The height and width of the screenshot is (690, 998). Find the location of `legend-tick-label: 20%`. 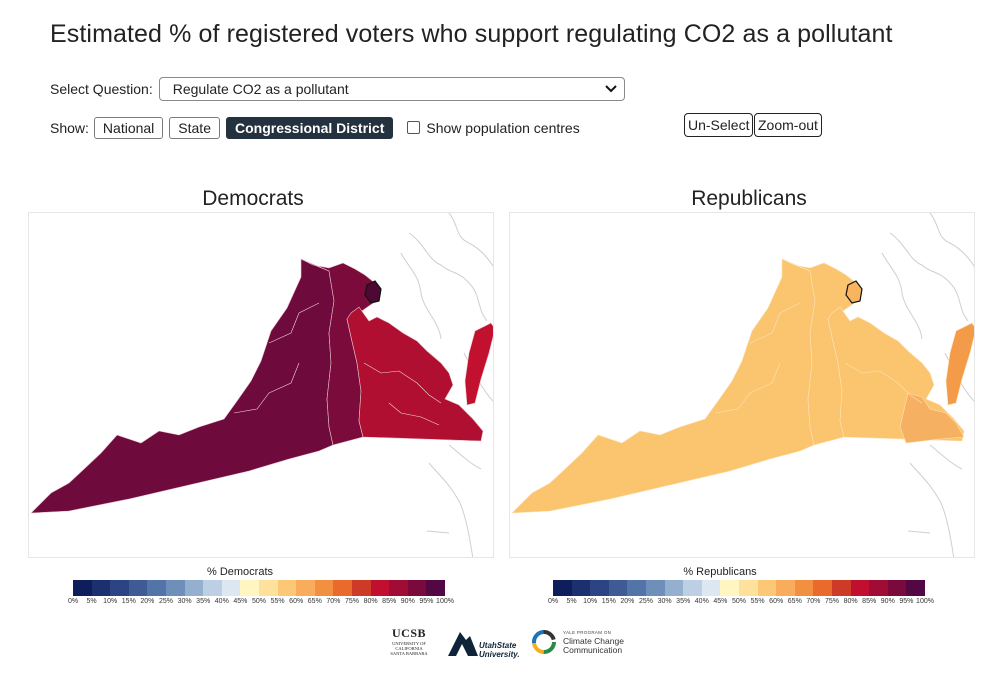

legend-tick-label: 20% is located at coordinates (627, 601).